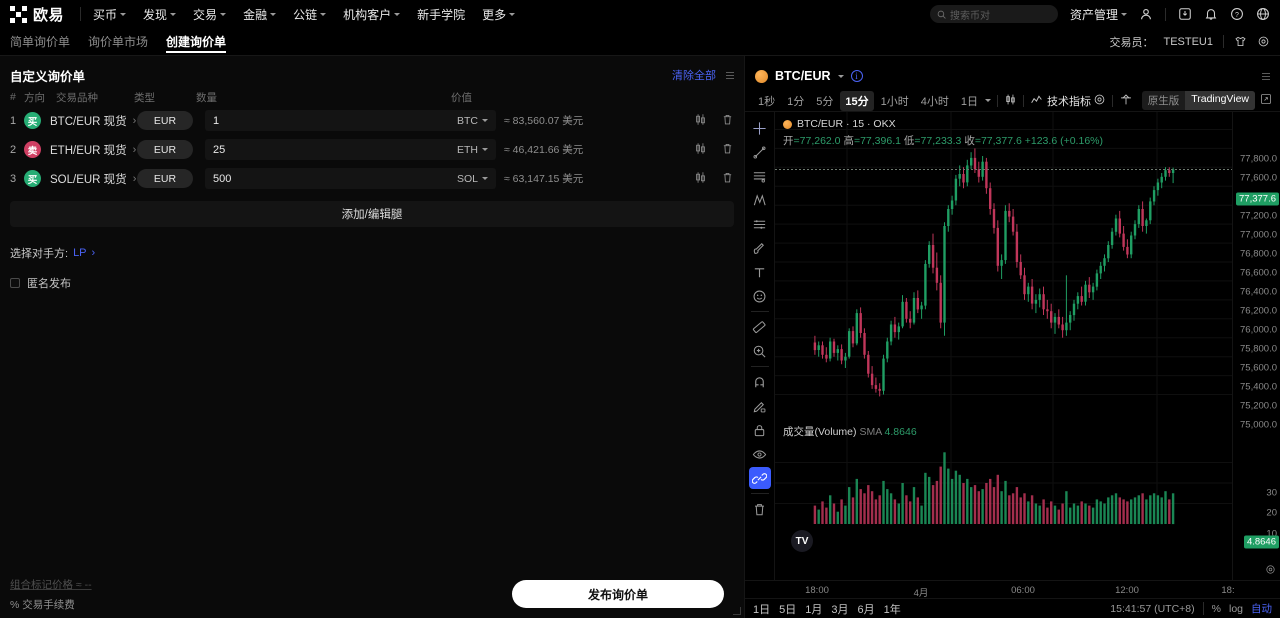 The width and height of the screenshot is (1280, 618). What do you see at coordinates (993, 14) in the screenshot?
I see `search-input: 搜索币对` at bounding box center [993, 14].